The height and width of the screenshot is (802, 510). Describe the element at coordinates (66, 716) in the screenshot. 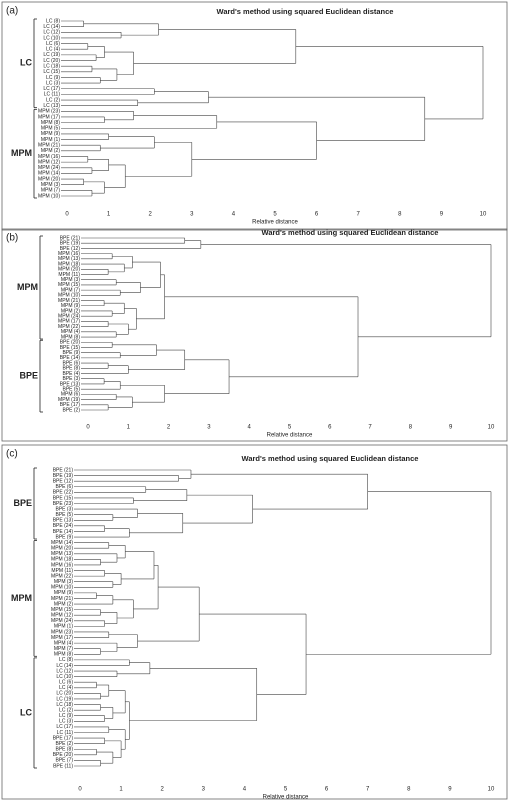

I see `leaf-label: LC (9)` at that location.